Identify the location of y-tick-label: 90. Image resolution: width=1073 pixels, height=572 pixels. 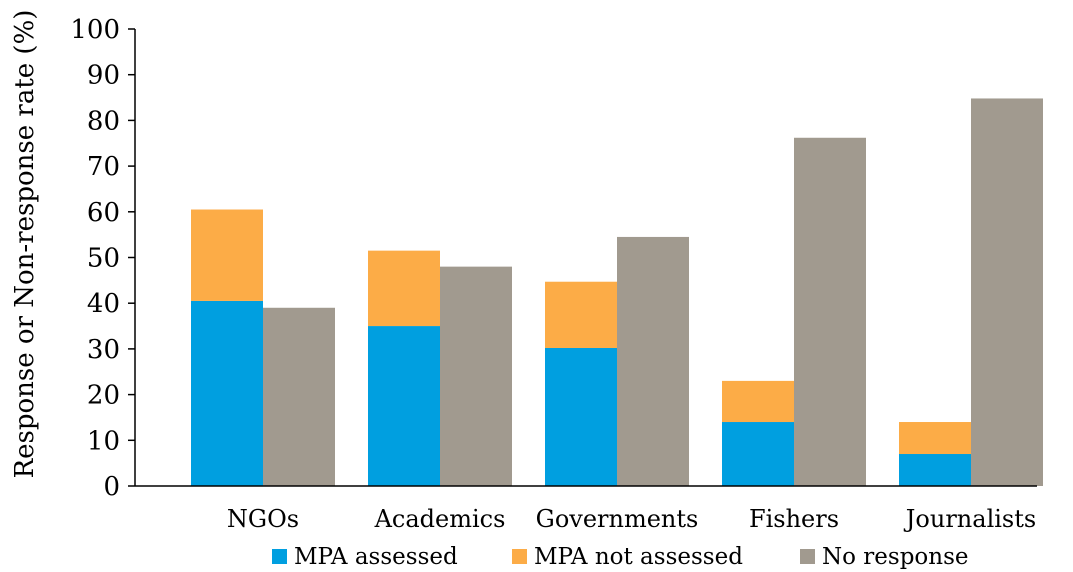
(103, 76).